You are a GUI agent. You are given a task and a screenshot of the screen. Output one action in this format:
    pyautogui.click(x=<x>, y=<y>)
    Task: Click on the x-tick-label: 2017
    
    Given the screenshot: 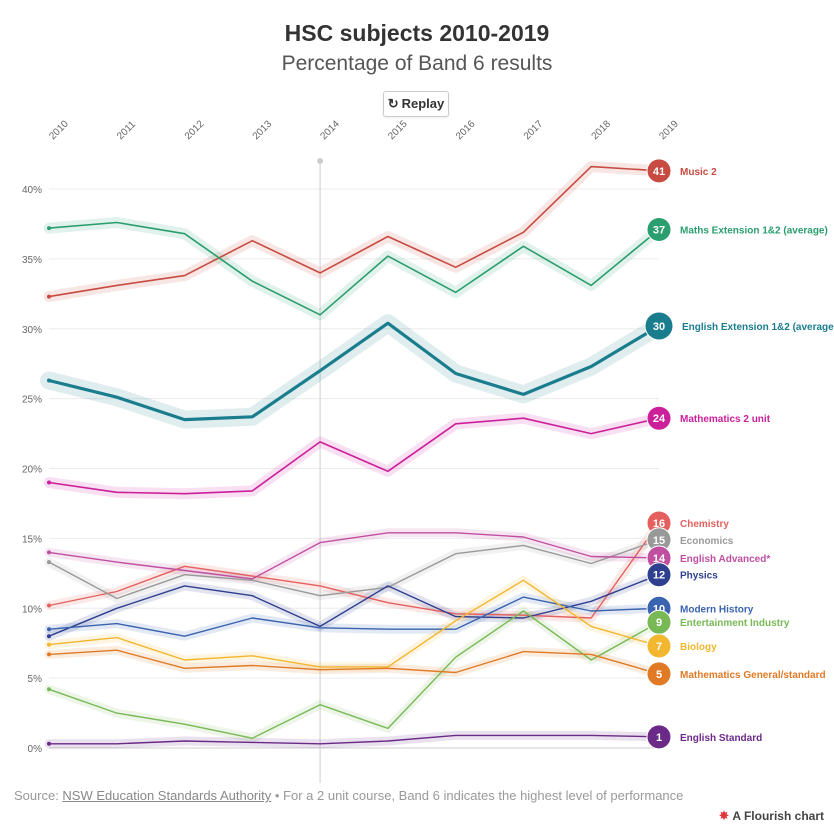 What is the action you would take?
    pyautogui.click(x=534, y=130)
    